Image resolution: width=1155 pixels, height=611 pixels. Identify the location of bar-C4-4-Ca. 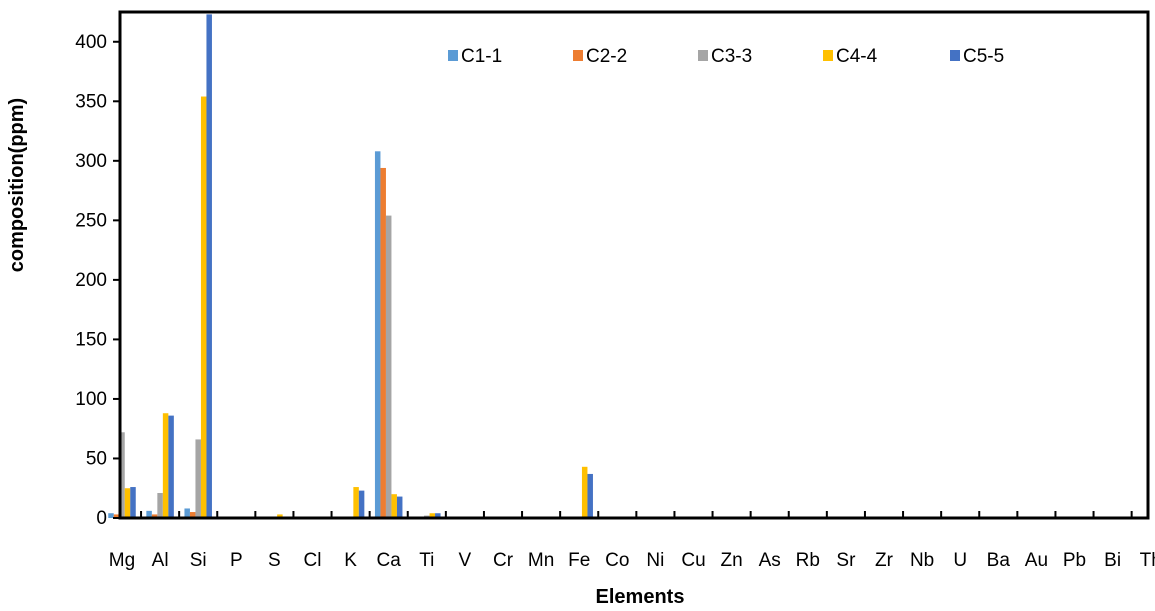
(394, 506).